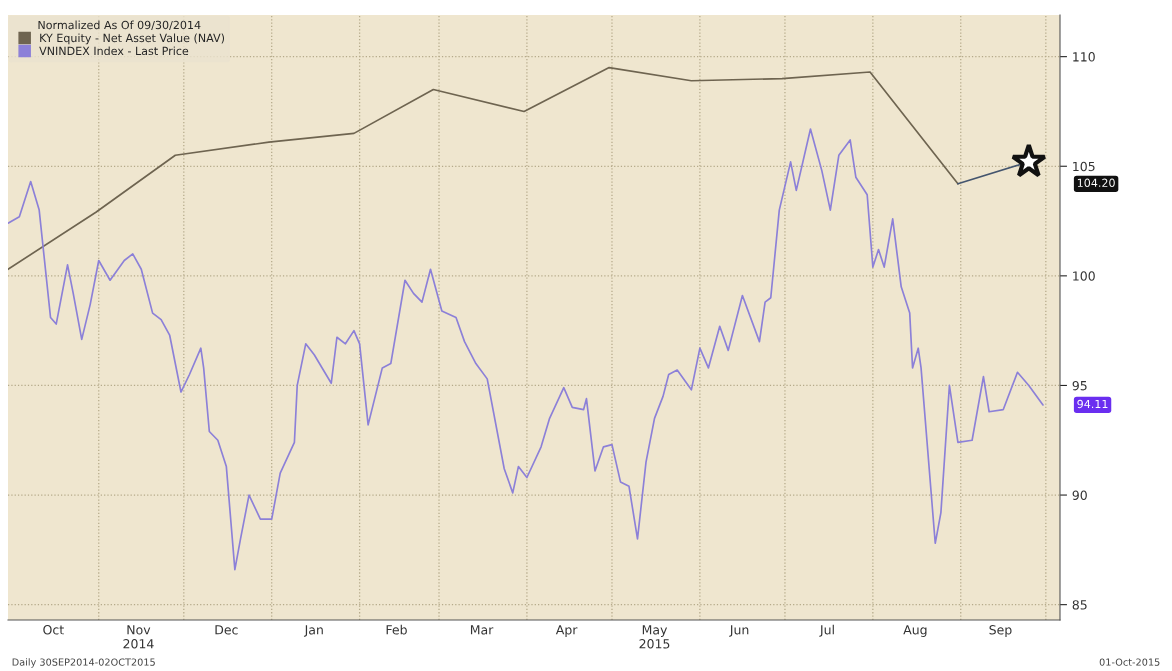  I want to click on x-tick-label: Jun, so click(739, 631).